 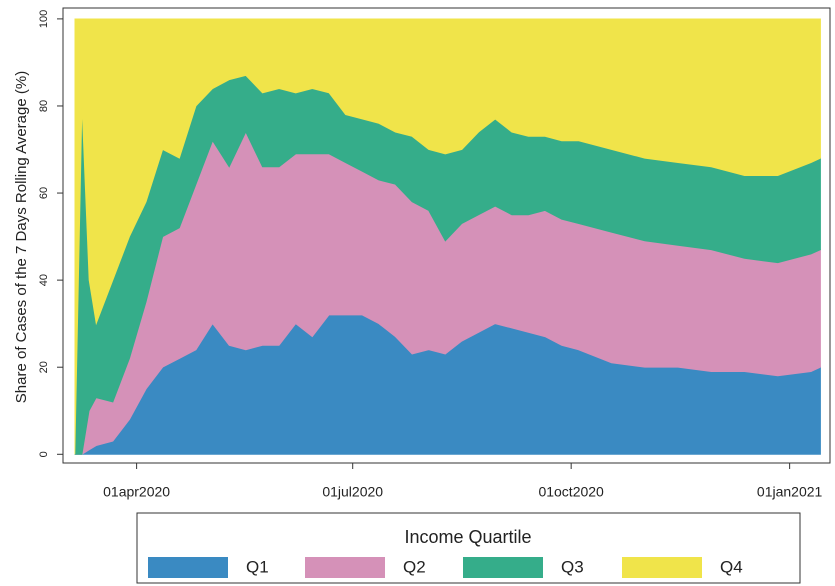 I want to click on x-tick-label: 01jul2020, so click(x=352, y=492).